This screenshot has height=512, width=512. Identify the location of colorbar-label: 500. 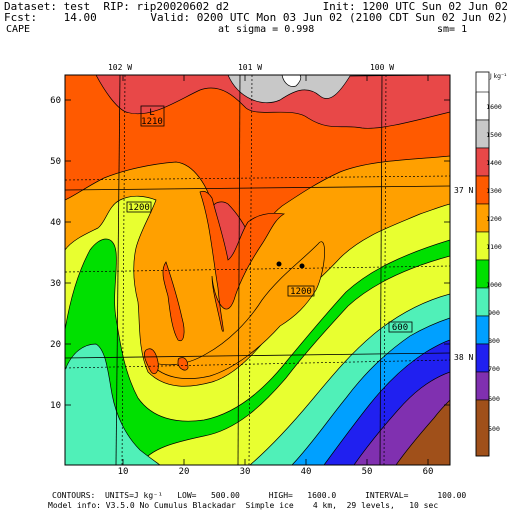
(494, 429).